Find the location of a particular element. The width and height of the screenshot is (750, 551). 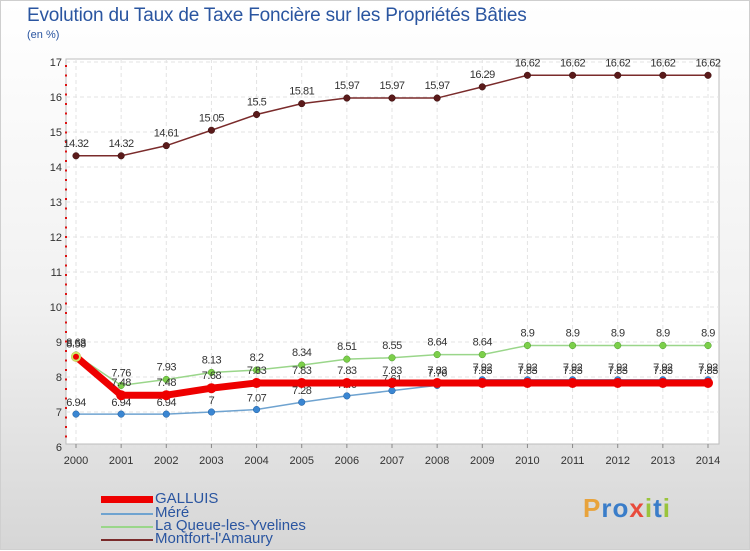

legend-label-montfort: Montfort-l'Amaury is located at coordinates (214, 538).